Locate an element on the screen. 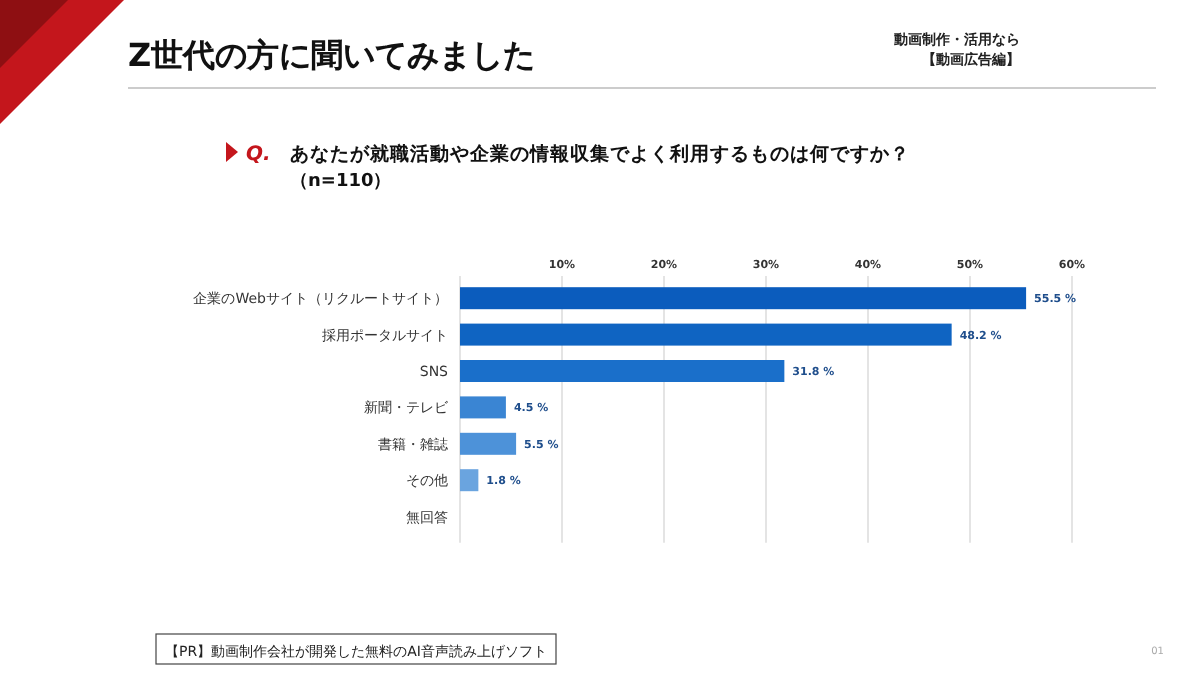  chart-subtitle: あなたが就職活動や企業の情報収集でよく利用するものは何ですか？ is located at coordinates (600, 154).